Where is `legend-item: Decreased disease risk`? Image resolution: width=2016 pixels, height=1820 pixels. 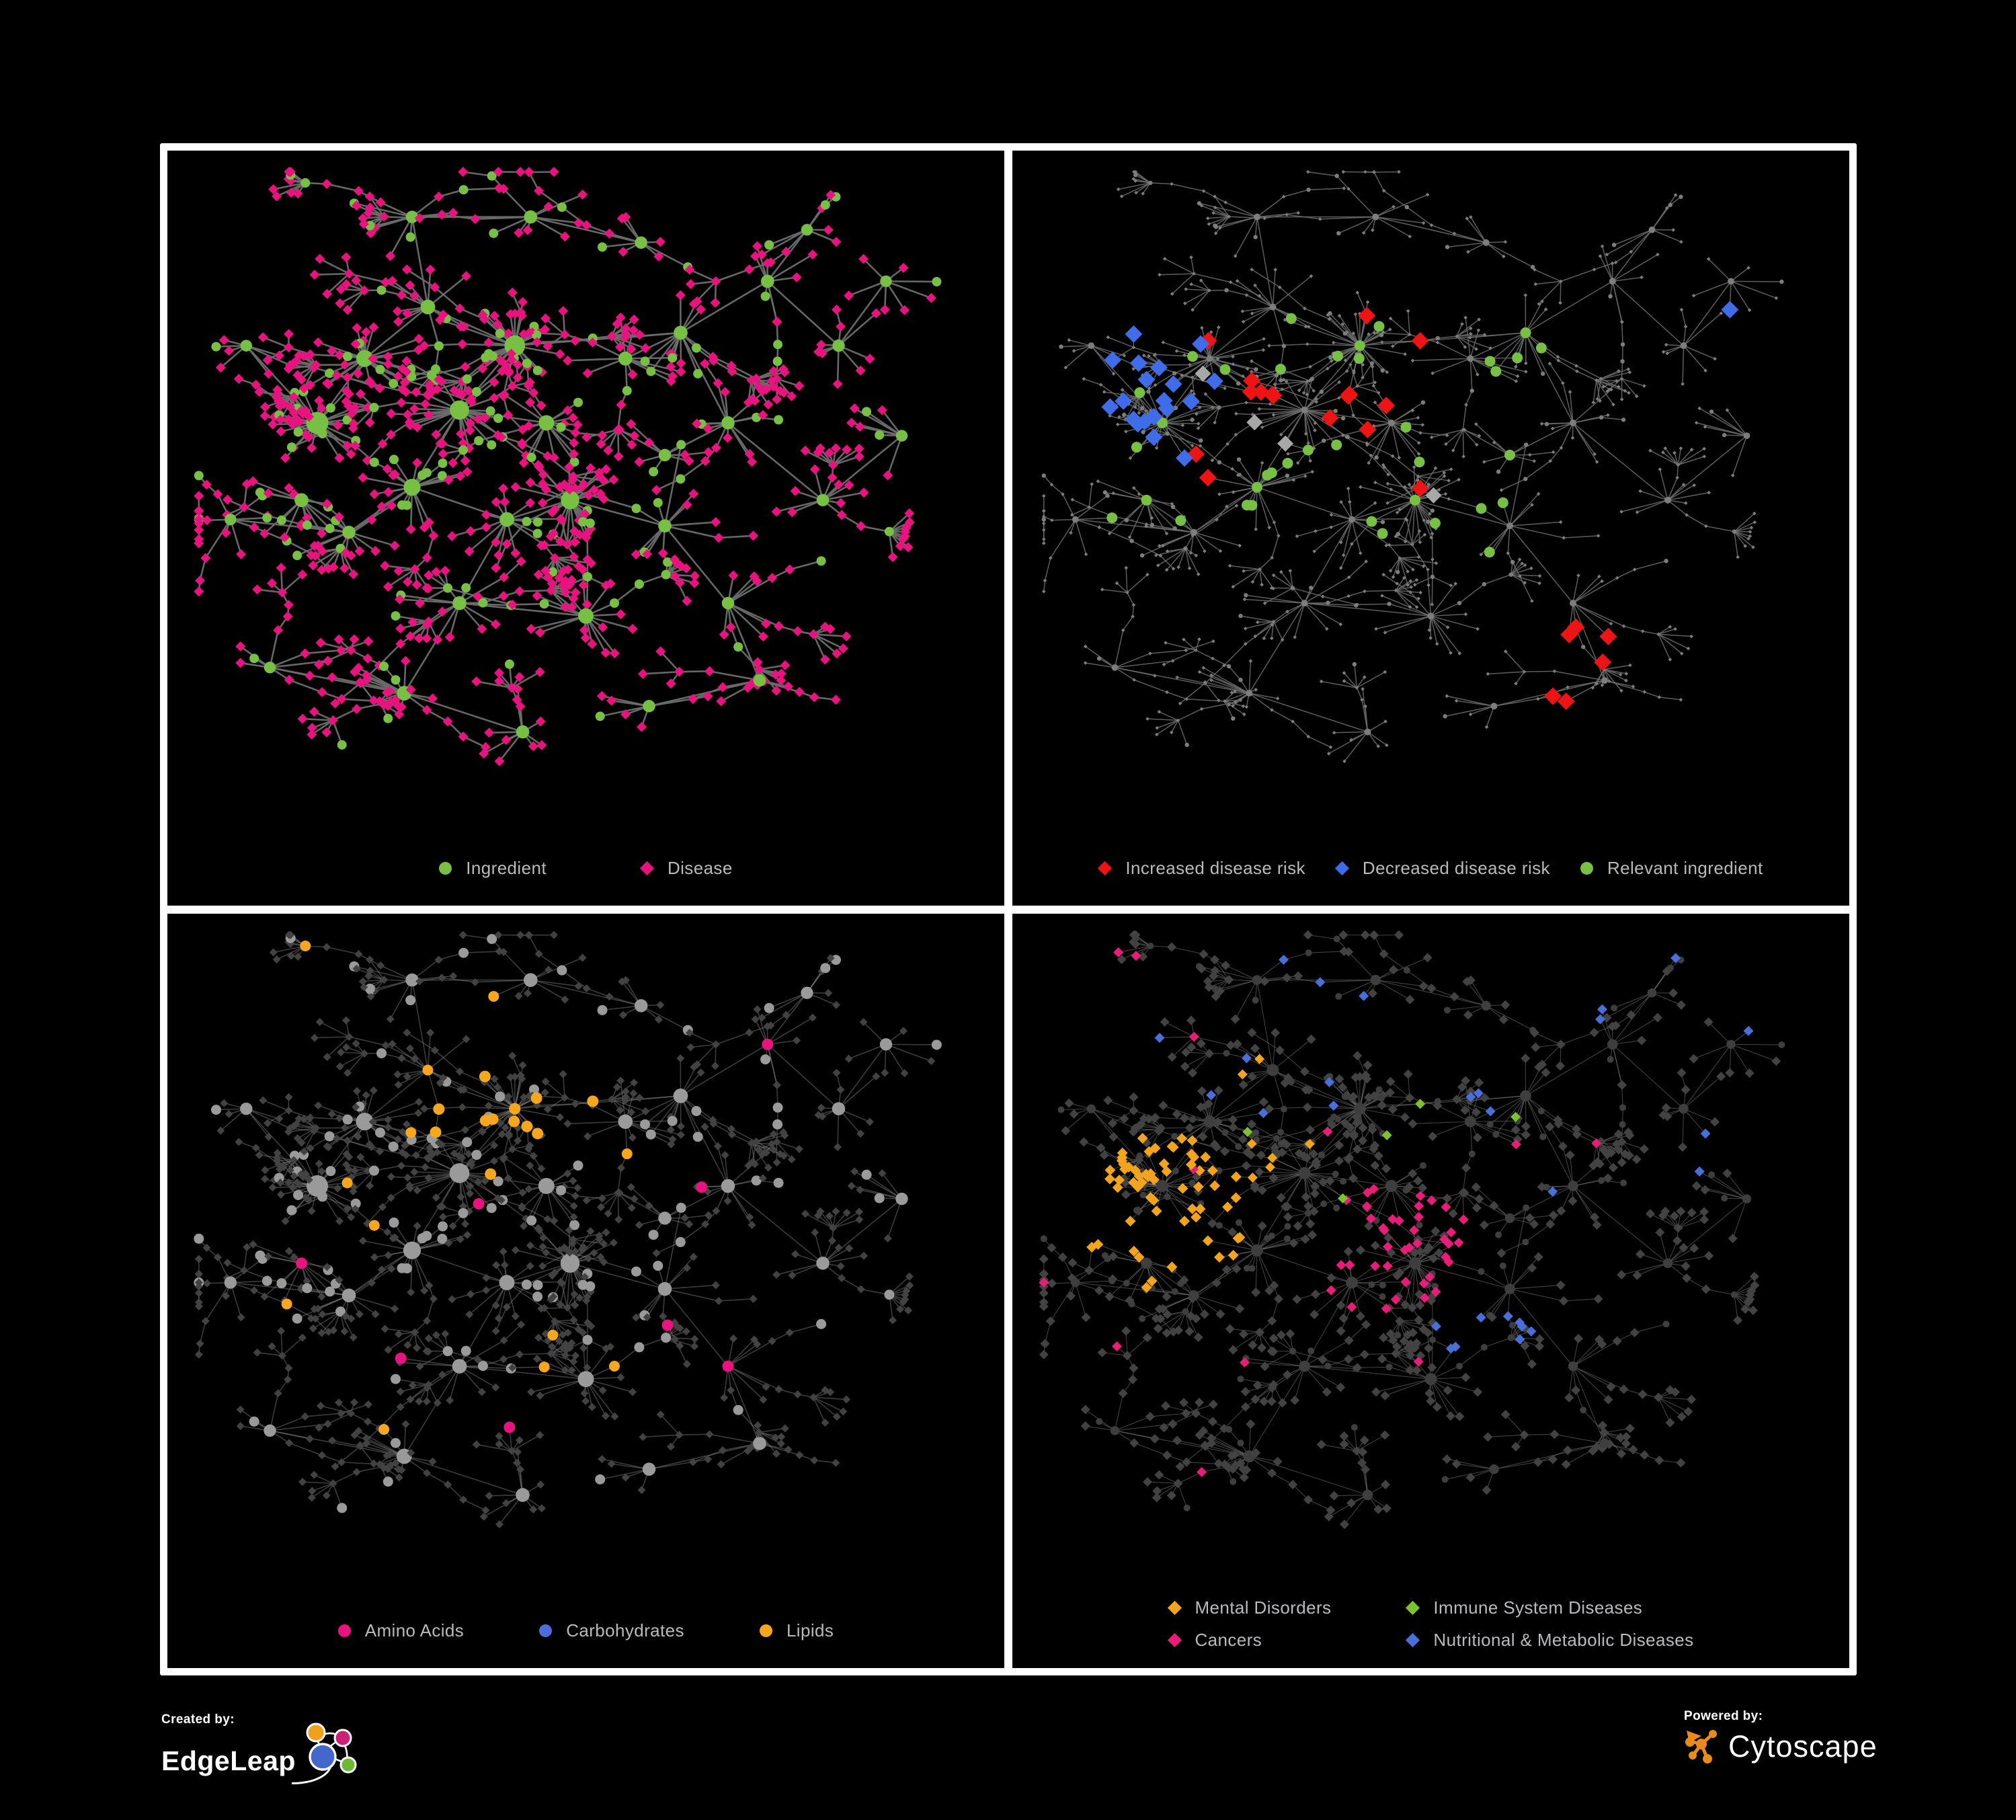 legend-item: Decreased disease risk is located at coordinates (1442, 868).